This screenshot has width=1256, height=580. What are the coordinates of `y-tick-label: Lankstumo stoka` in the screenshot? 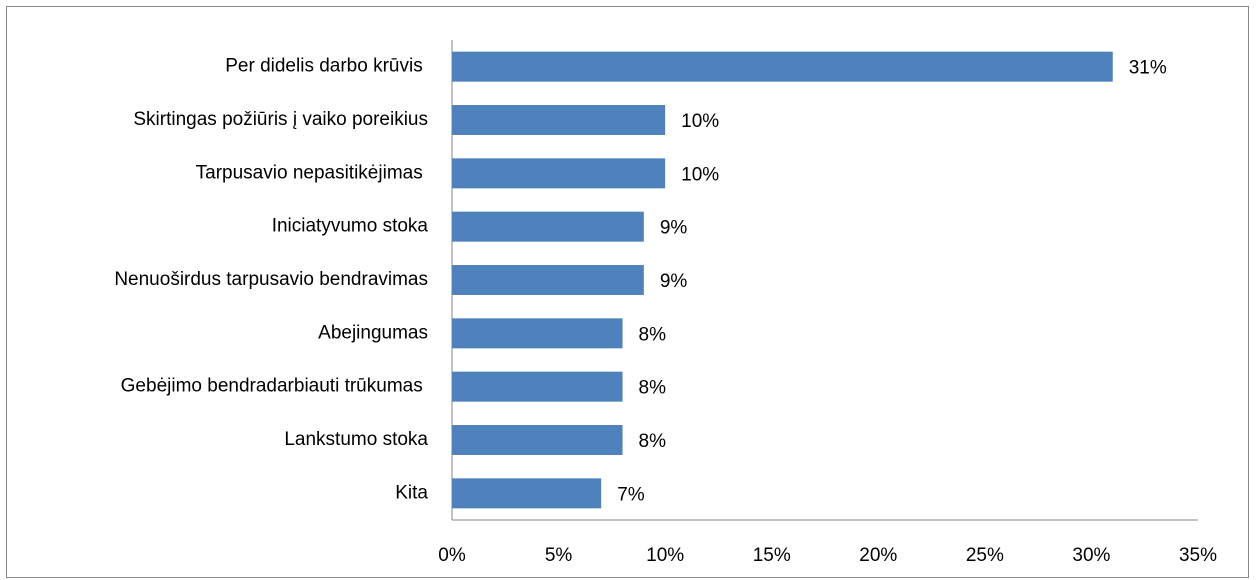 It's located at (356, 439).